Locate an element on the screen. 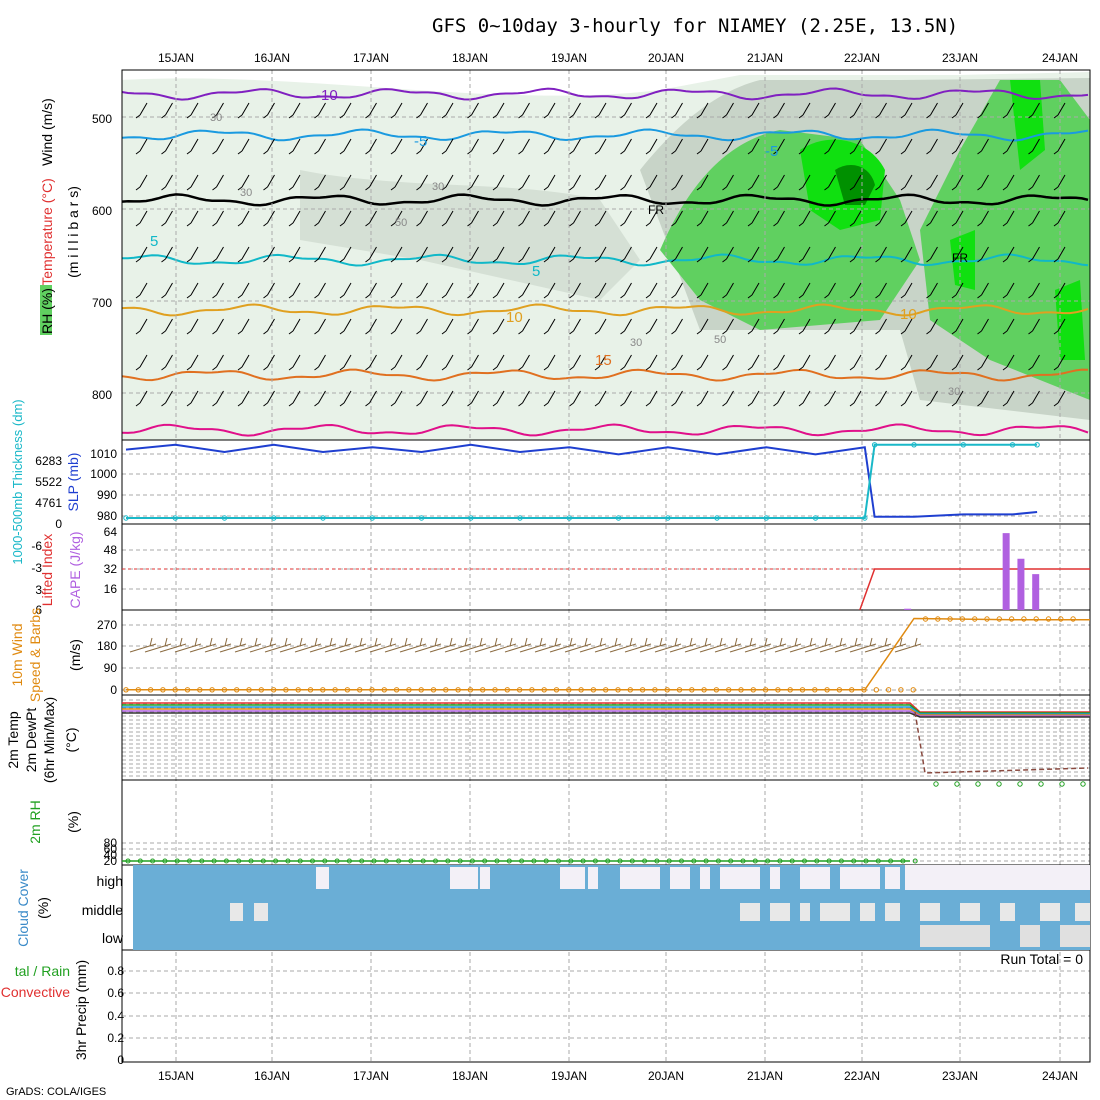 This screenshot has width=1100, height=1100. panel-frame-lifted is located at coordinates (606, 567).